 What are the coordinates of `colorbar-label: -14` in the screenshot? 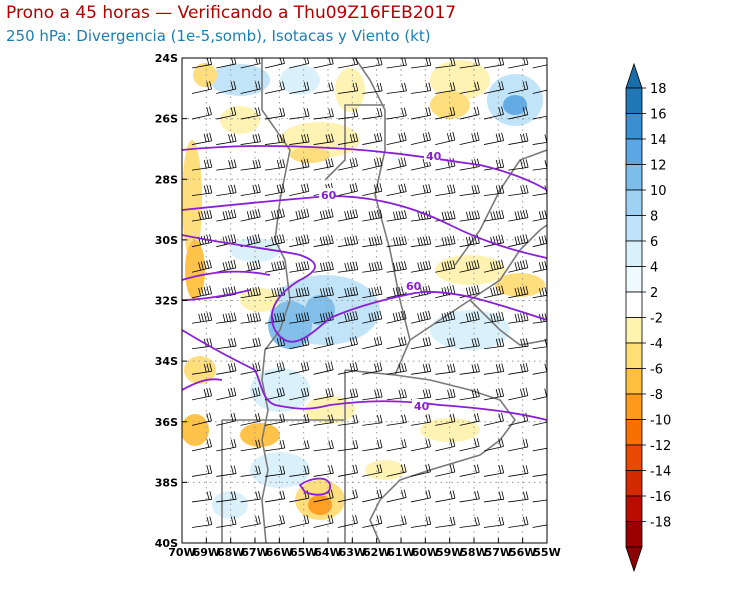 It's located at (660, 472).